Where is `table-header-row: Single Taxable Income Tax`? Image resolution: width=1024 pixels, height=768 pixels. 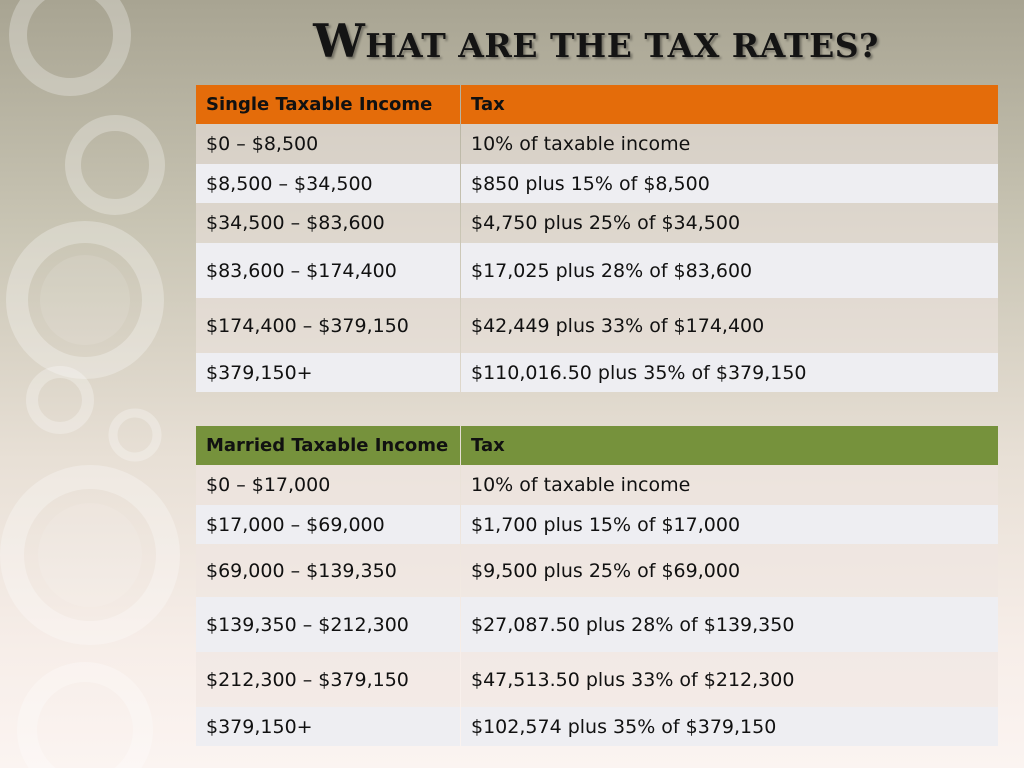
table-header-row: Single Taxable Income Tax is located at coordinates (597, 104).